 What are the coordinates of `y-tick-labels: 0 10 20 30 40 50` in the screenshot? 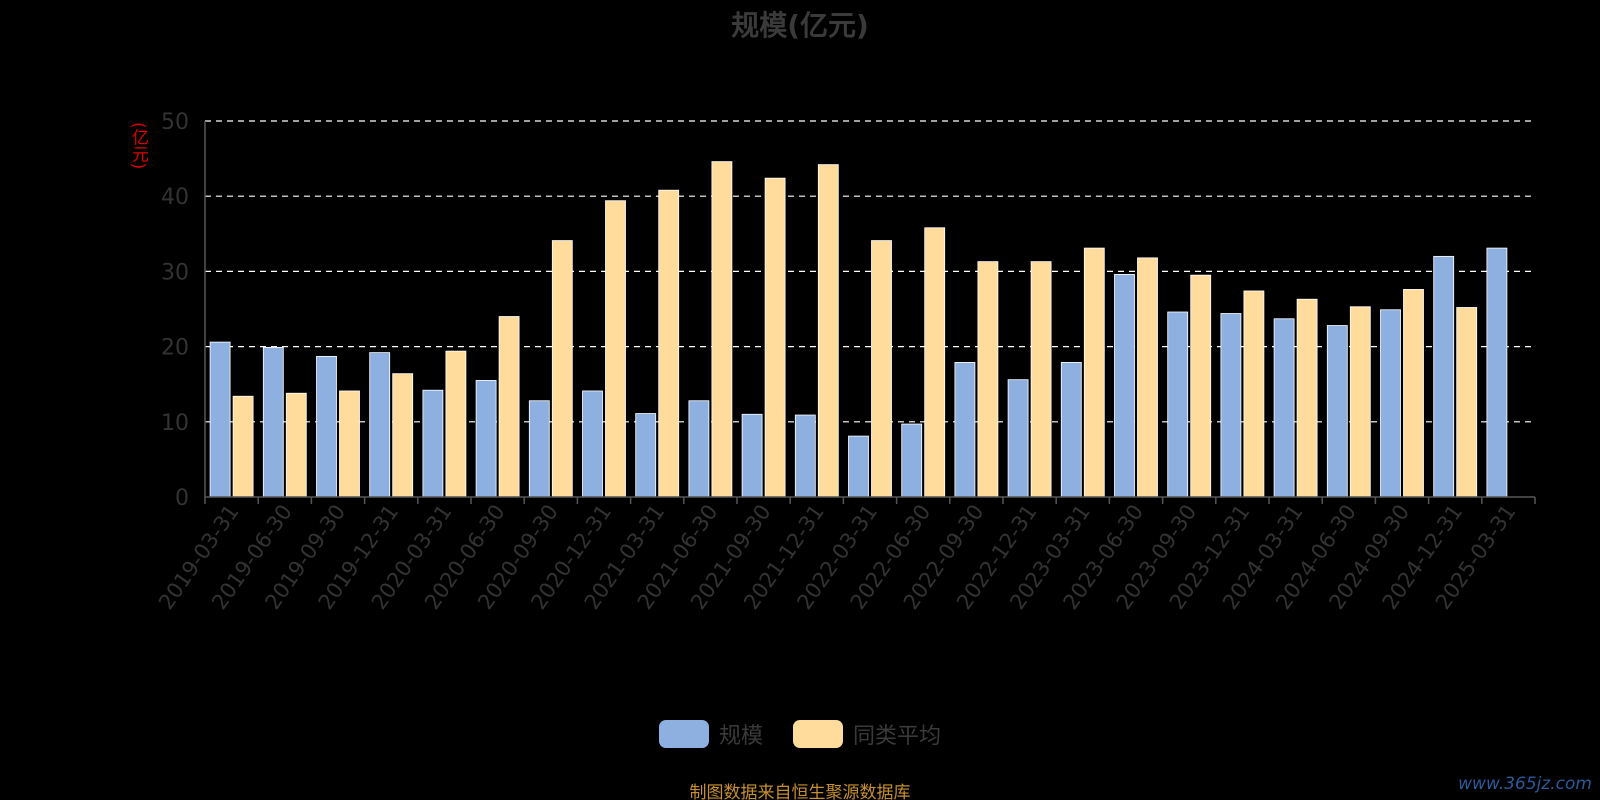 It's located at (175, 310).